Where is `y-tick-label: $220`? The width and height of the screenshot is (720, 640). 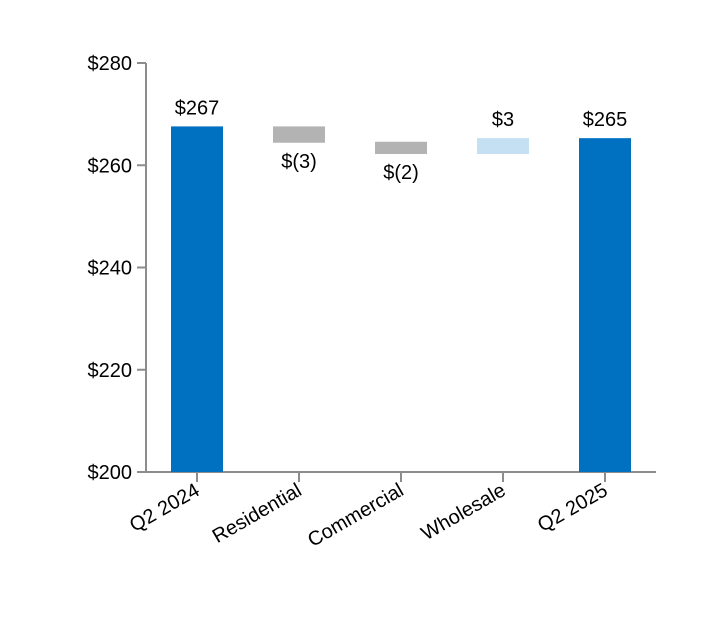 y-tick-label: $220 is located at coordinates (110, 371).